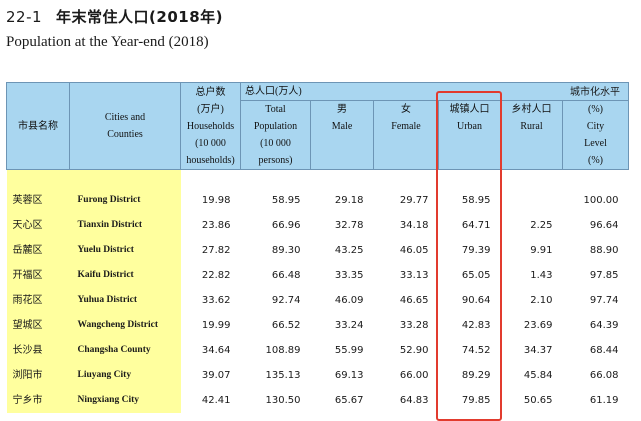  I want to click on county-name-zh: 芙蓉区, so click(38, 200).